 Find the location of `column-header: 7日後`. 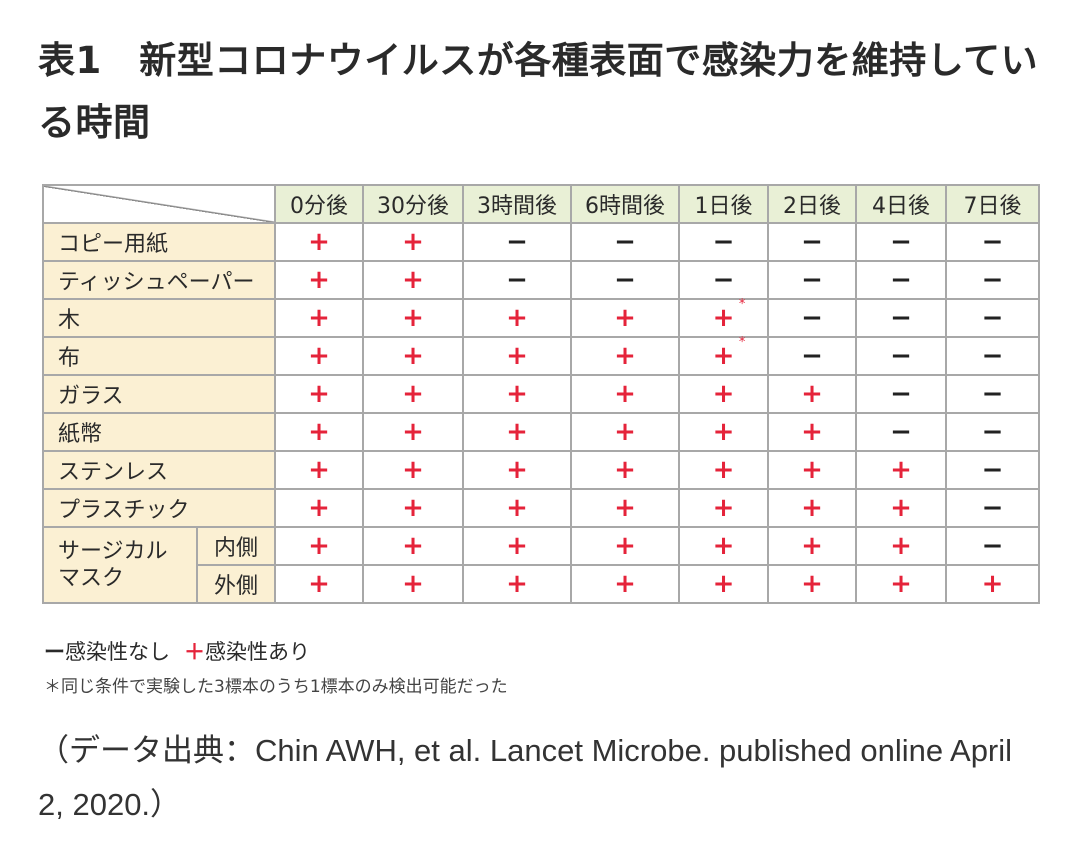

column-header: 7日後 is located at coordinates (992, 204).